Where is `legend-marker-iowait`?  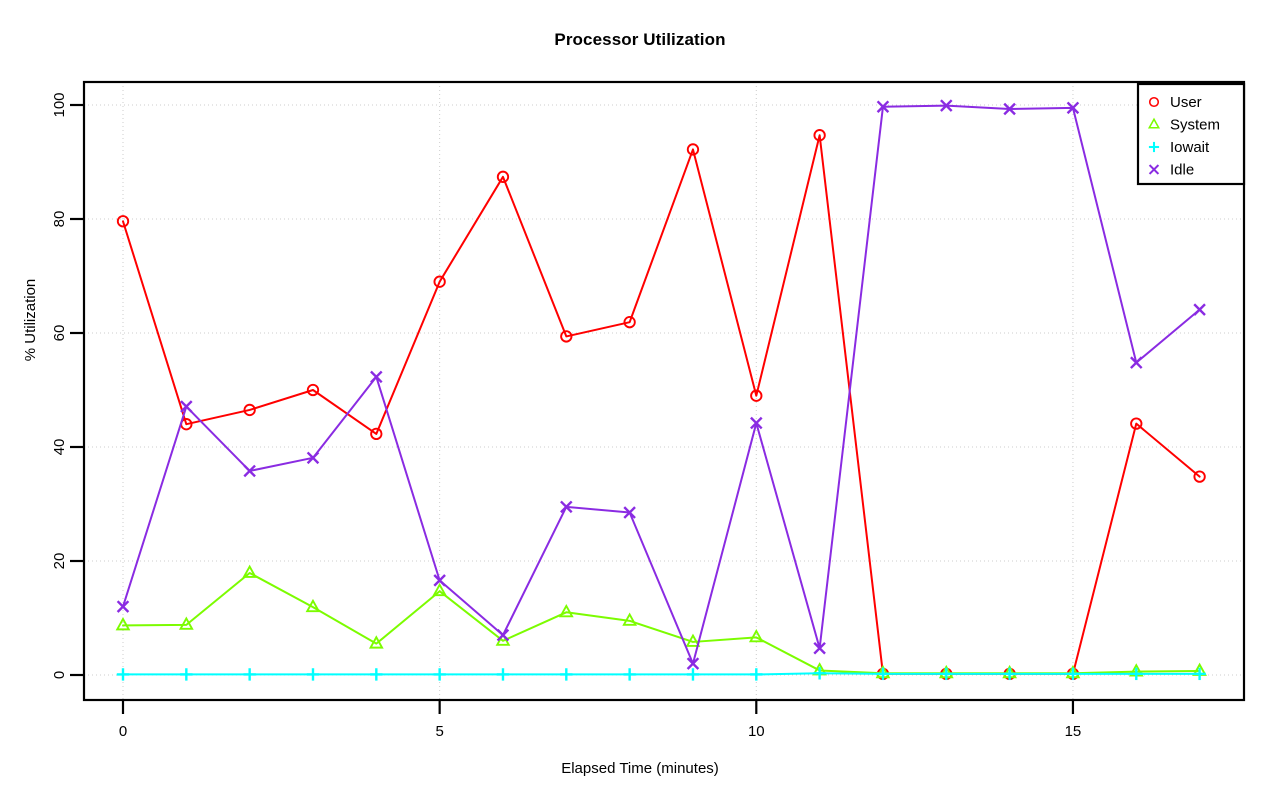 legend-marker-iowait is located at coordinates (1154, 147).